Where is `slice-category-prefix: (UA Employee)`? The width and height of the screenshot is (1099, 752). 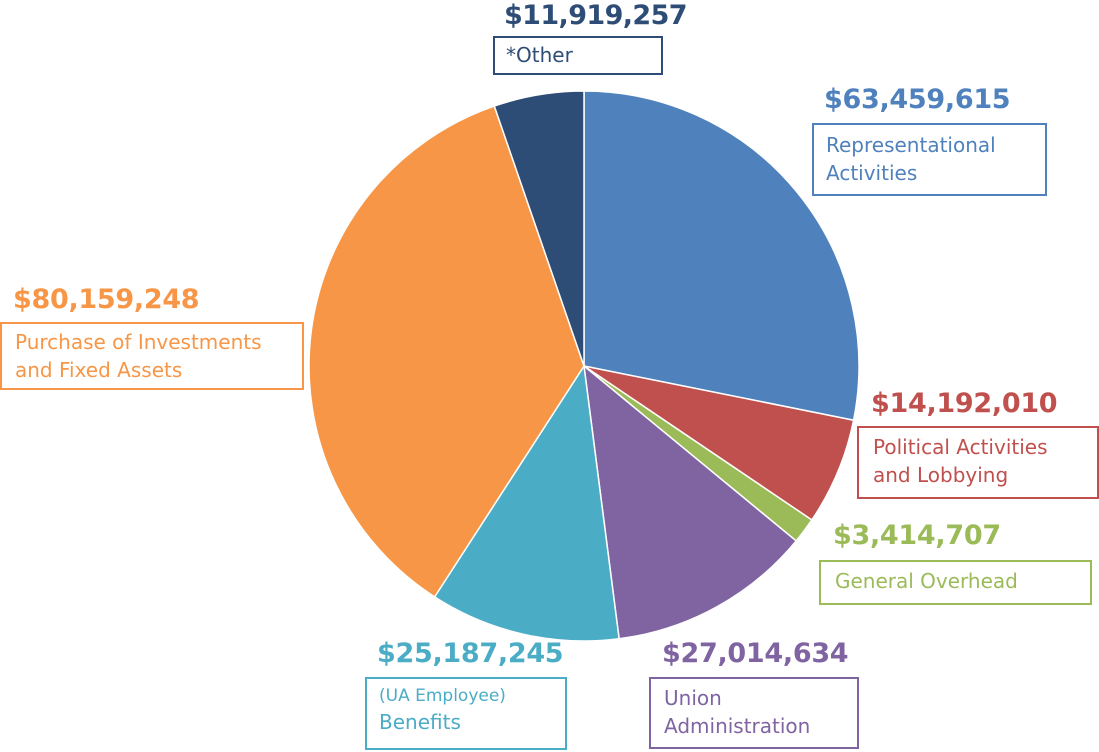 slice-category-prefix: (UA Employee) is located at coordinates (442, 696).